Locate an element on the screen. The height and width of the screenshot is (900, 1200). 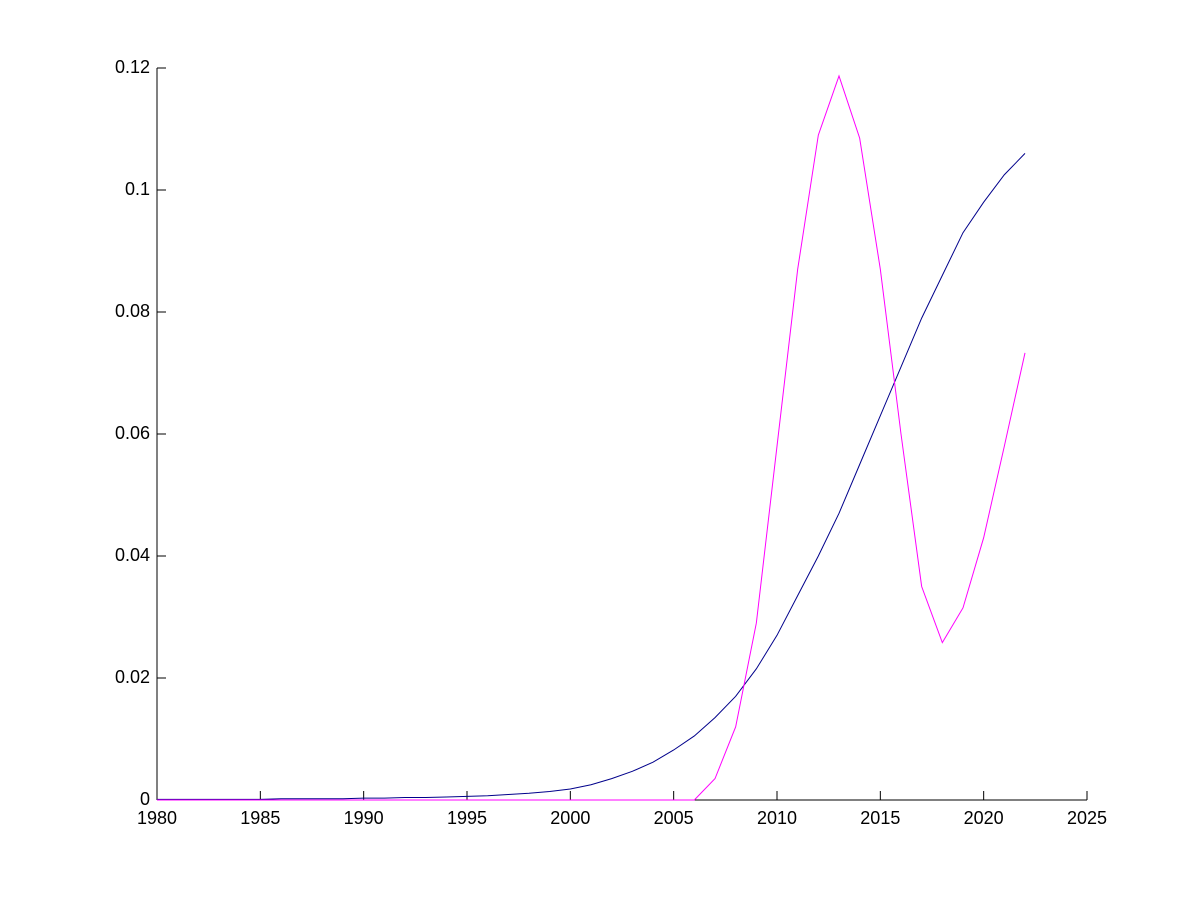
y-tick-label: 0.02 is located at coordinates (132, 677).